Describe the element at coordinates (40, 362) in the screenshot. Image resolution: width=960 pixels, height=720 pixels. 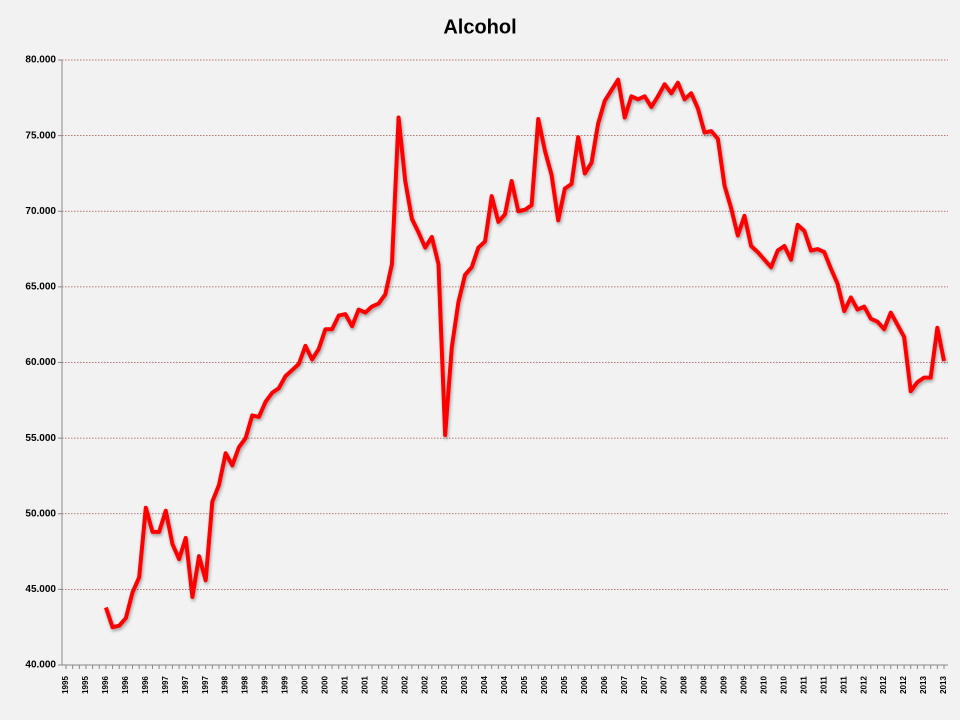
I see `y-tick-label: 60.000` at that location.